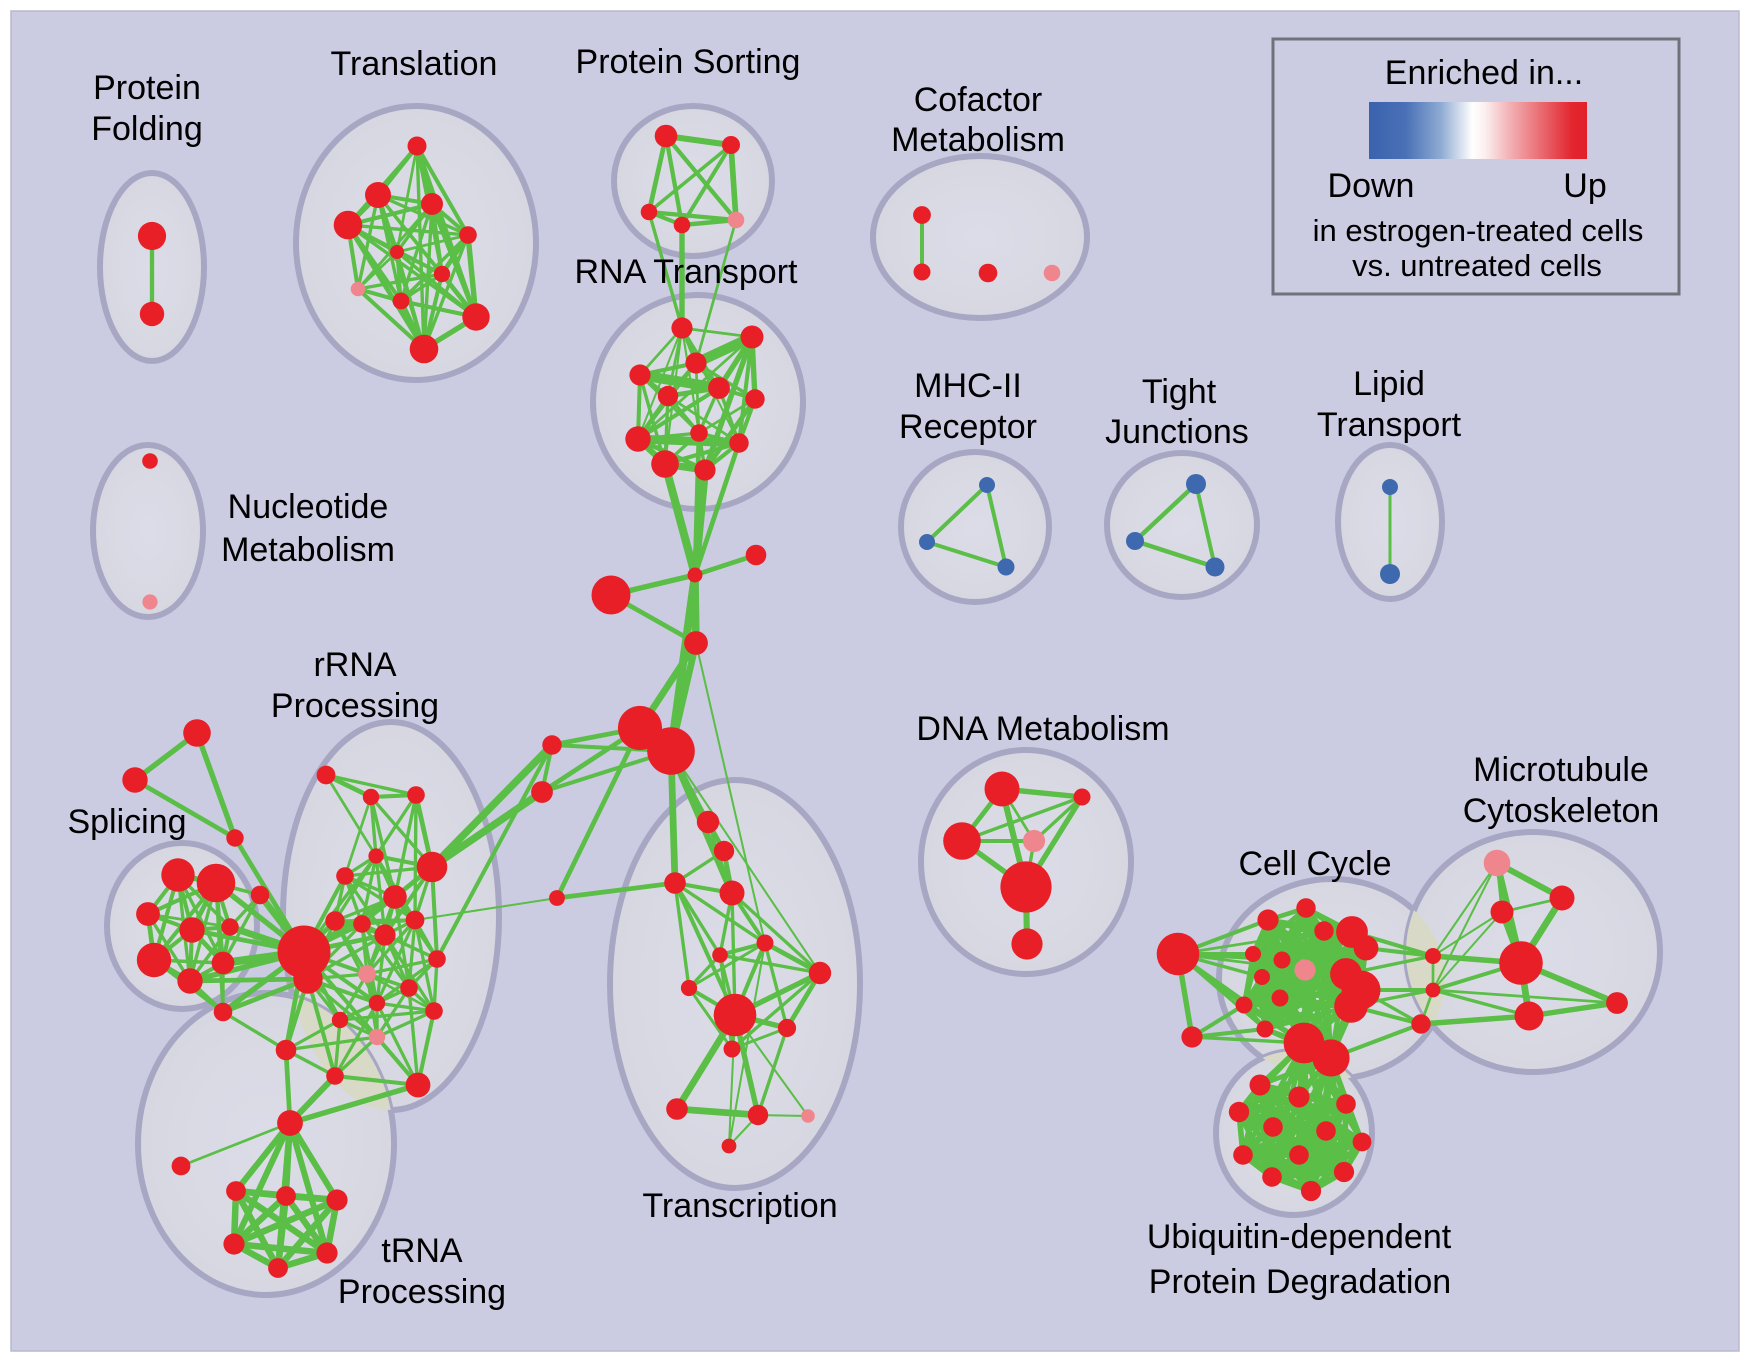 This screenshot has height=1360, width=1750. What do you see at coordinates (687, 272) in the screenshot?
I see `svg-text: RNA Transport` at bounding box center [687, 272].